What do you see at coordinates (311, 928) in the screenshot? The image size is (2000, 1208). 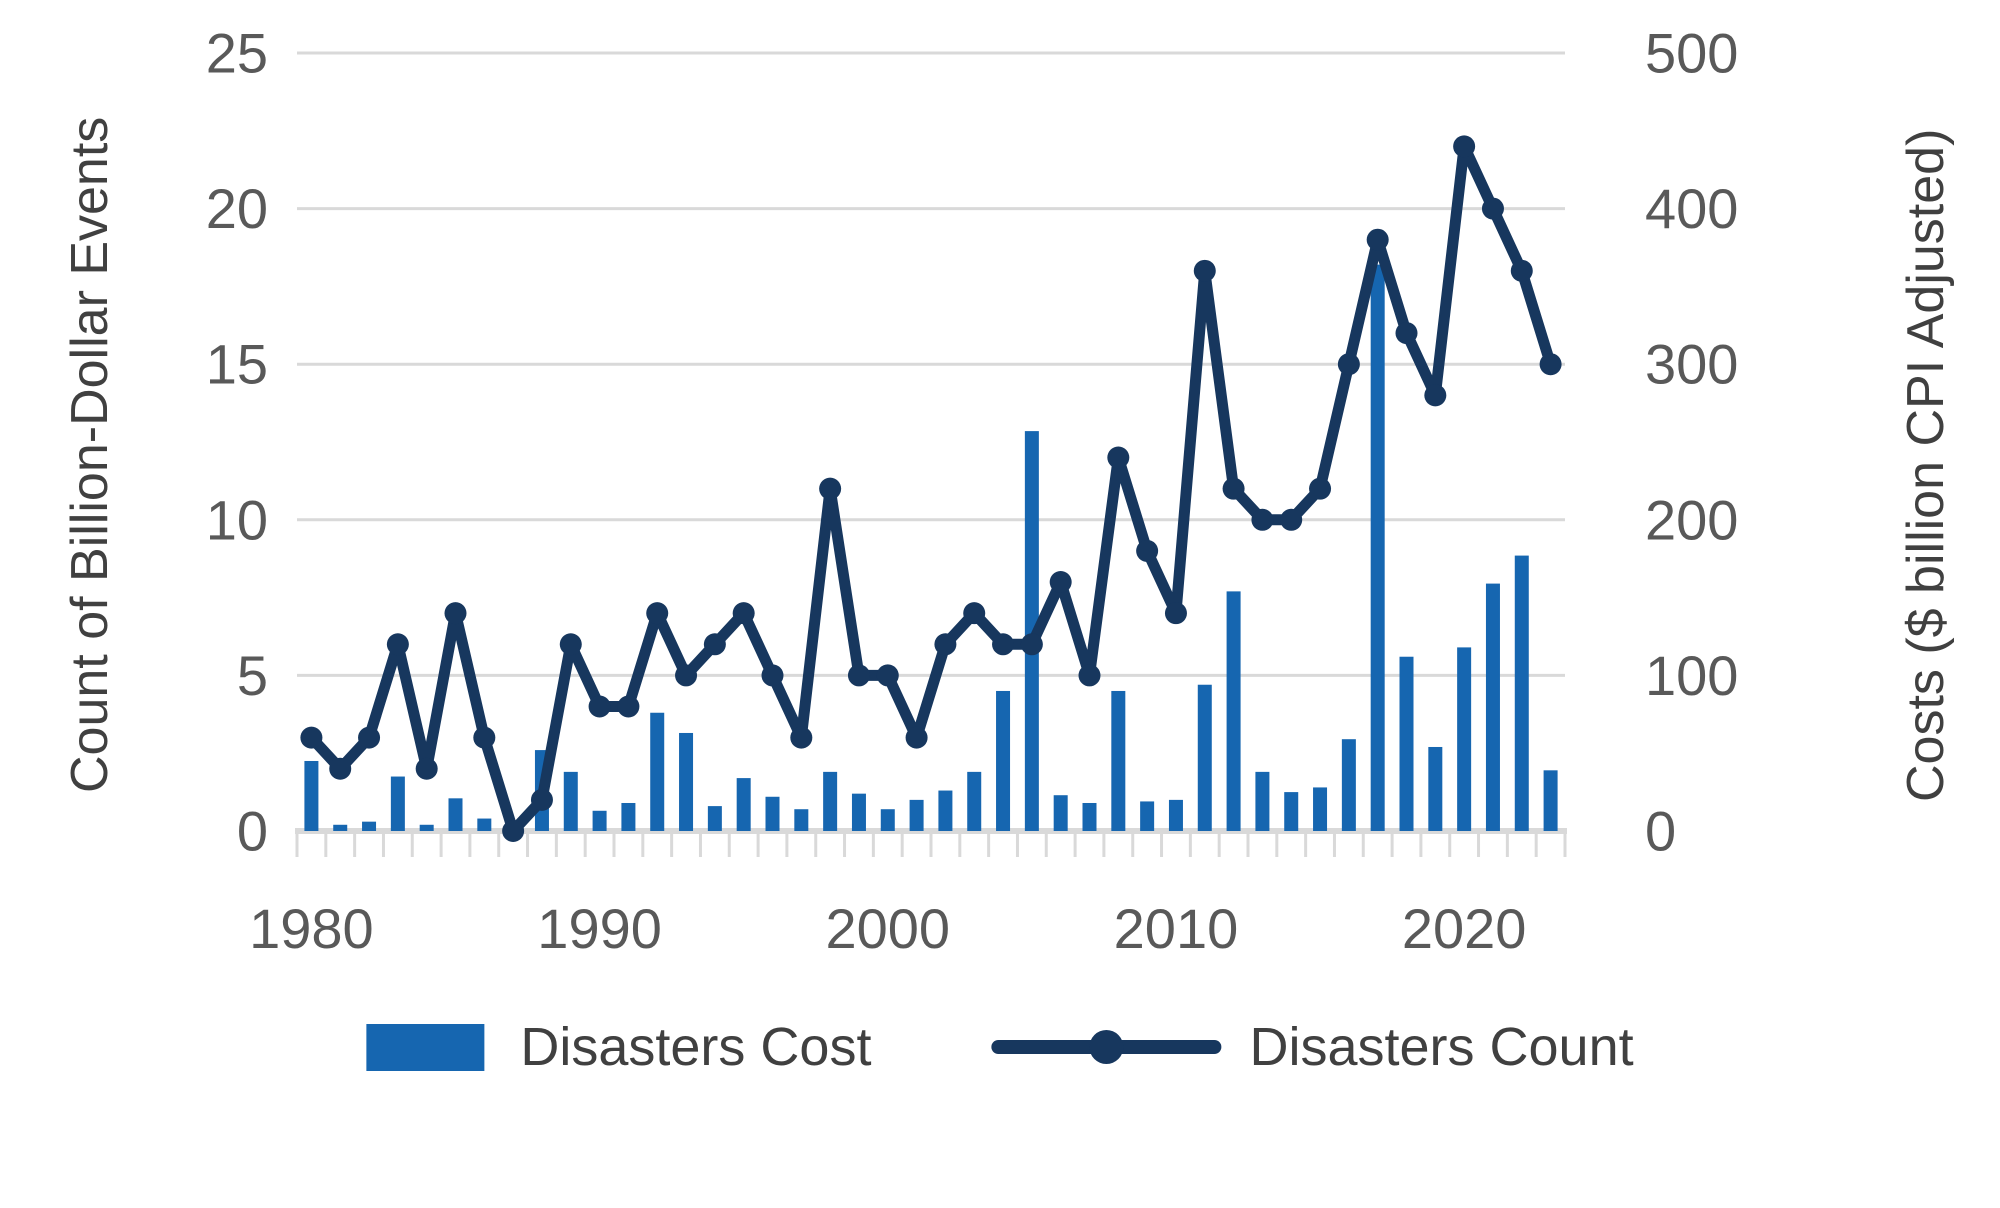 I see `x-axis-tick-label: 1980` at bounding box center [311, 928].